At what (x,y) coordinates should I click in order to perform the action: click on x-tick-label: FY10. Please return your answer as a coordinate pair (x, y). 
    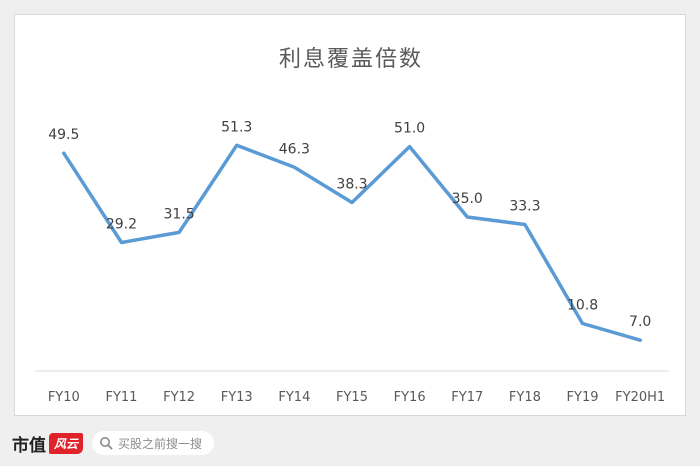
    Looking at the image, I should click on (64, 397).